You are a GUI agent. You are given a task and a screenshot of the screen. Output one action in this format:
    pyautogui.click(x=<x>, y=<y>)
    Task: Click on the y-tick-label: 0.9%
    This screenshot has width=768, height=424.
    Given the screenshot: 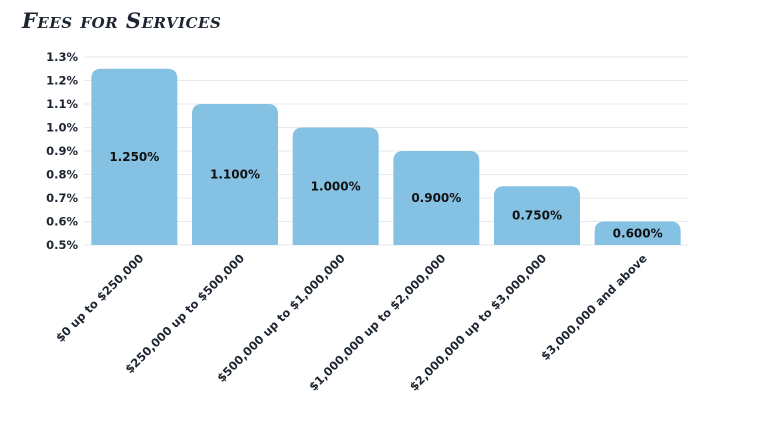 What is the action you would take?
    pyautogui.click(x=62, y=151)
    